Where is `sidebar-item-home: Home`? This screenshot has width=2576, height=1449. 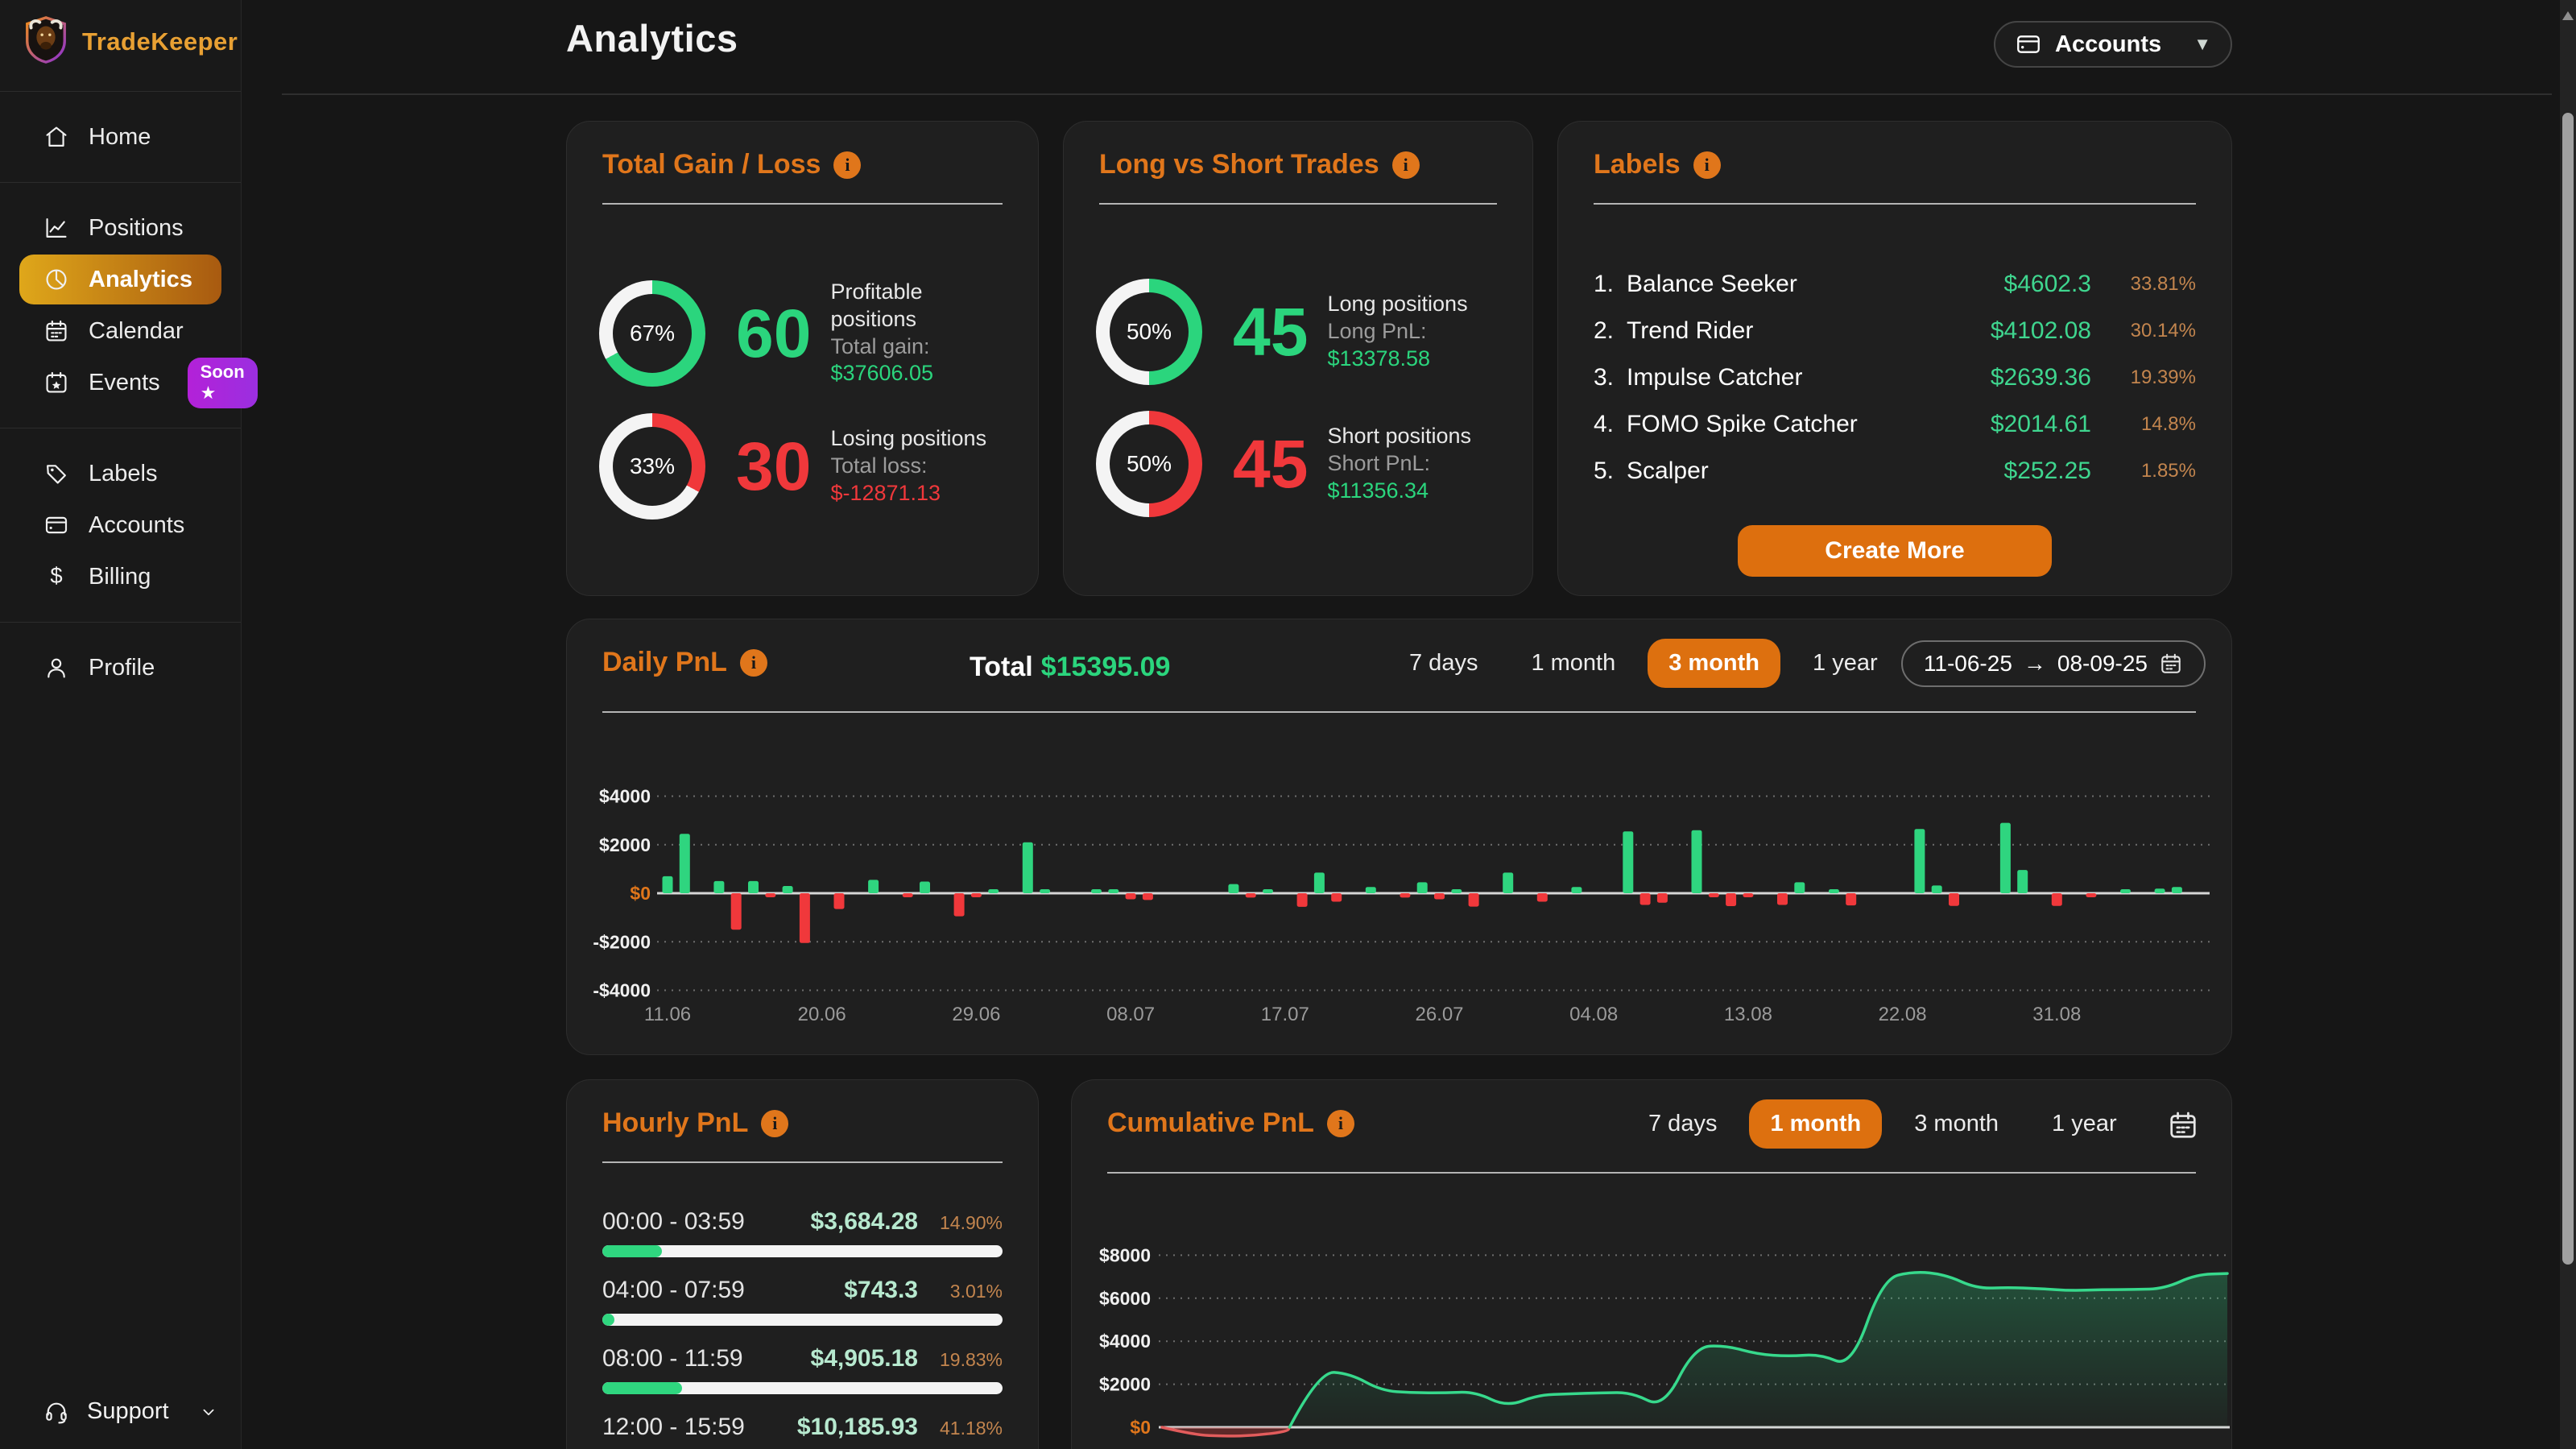 sidebar-item-home: Home is located at coordinates (120, 137).